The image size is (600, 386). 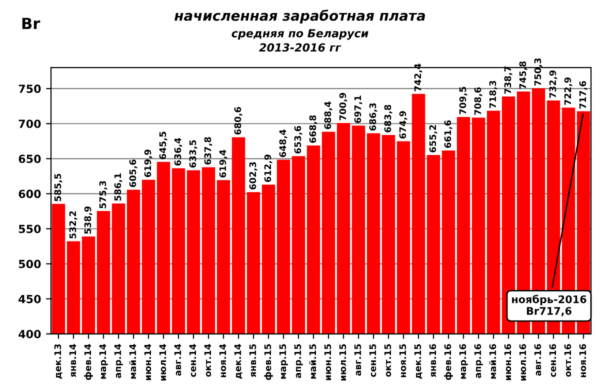 I want to click on x-tick-label: сен.16, so click(x=552, y=360).